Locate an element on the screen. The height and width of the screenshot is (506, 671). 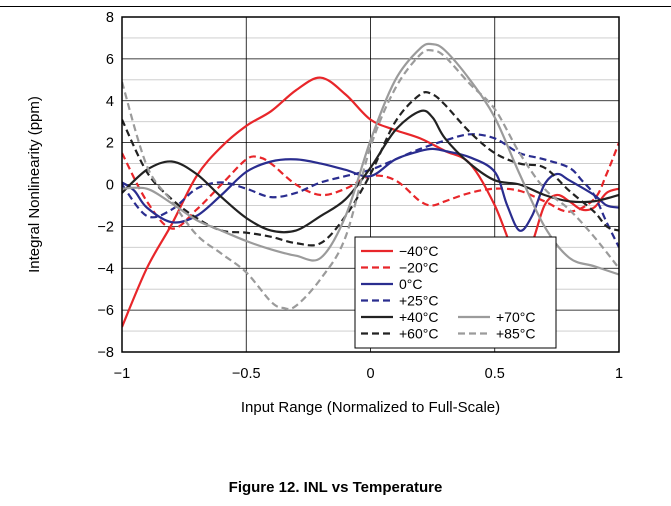
legend-label: −20°C is located at coordinates (418, 268).